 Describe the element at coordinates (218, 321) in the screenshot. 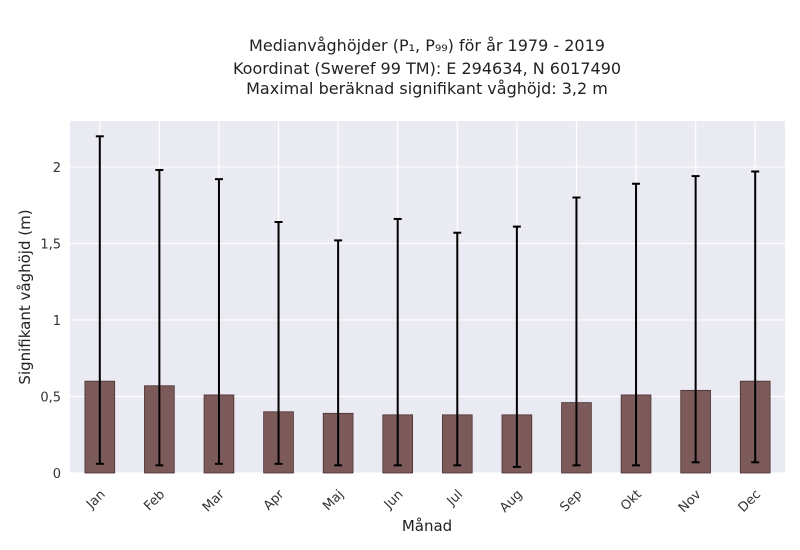

I see `error-bar-mar` at that location.